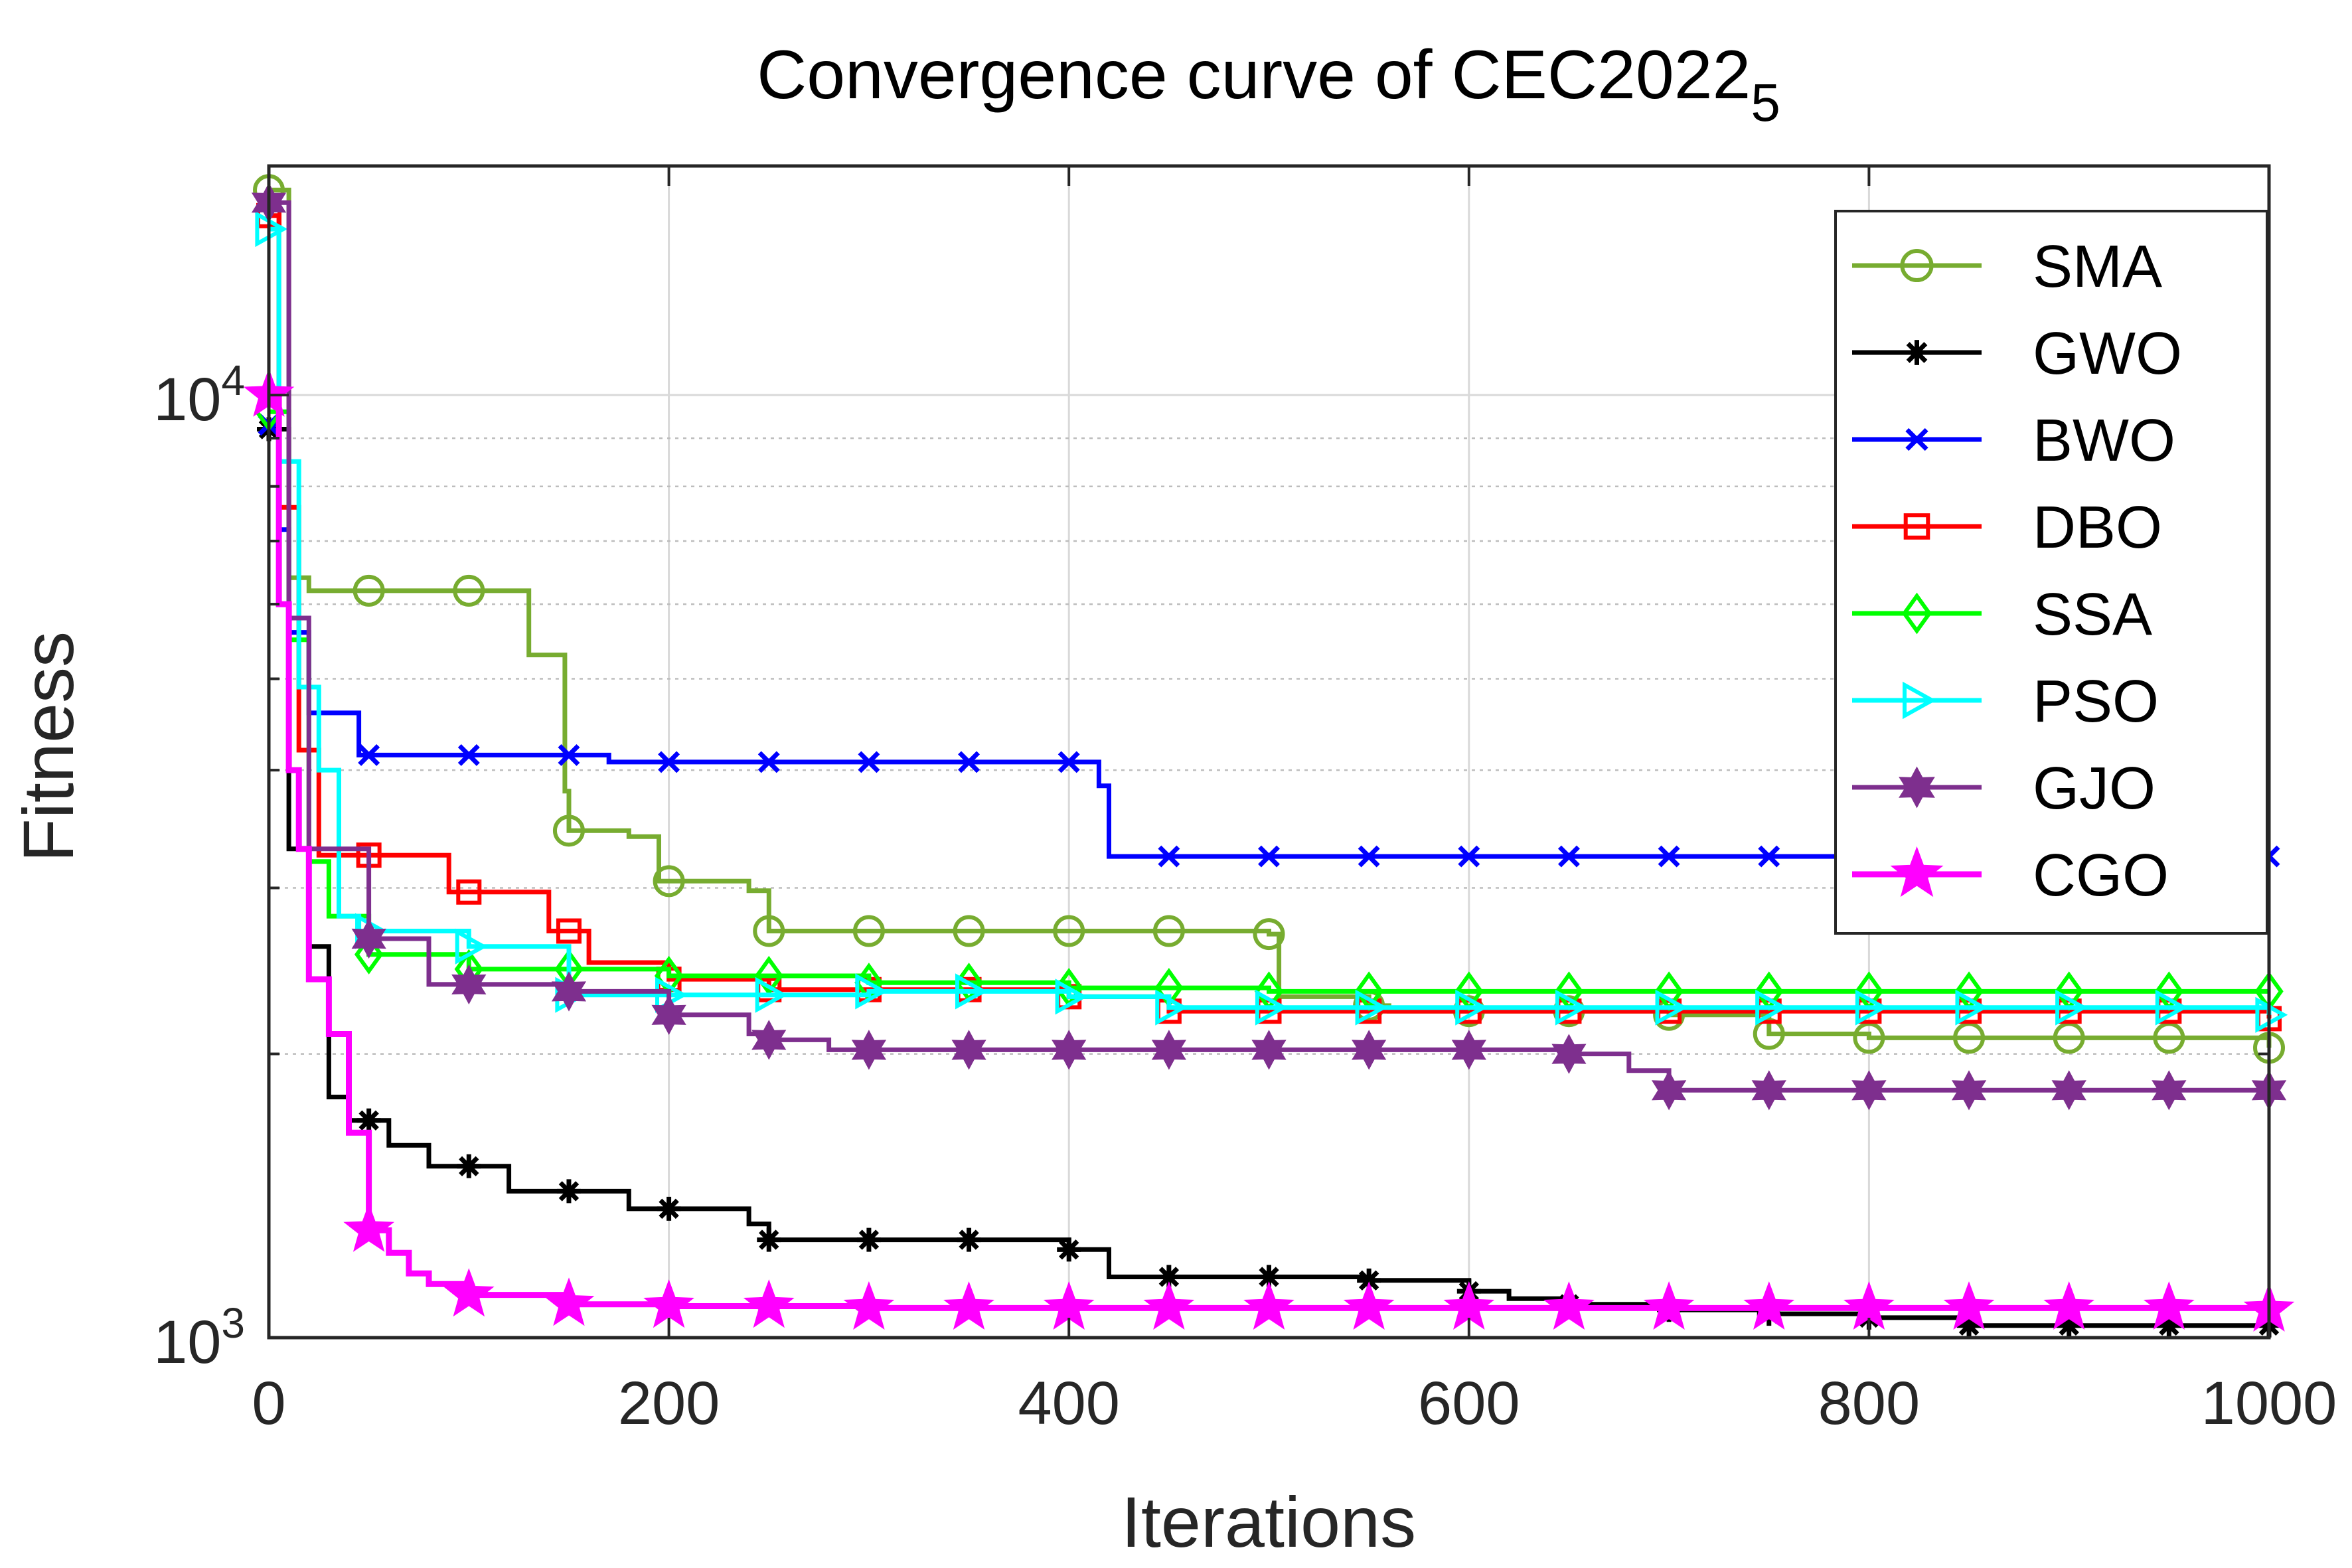  I want to click on legend-label: BWO, so click(2104, 441).